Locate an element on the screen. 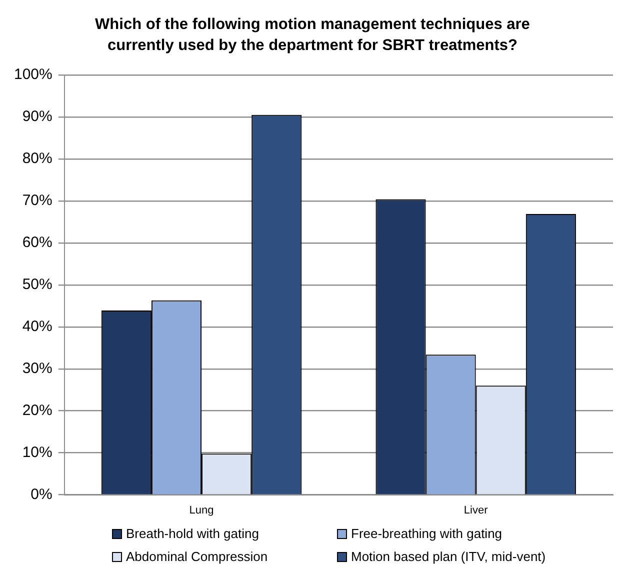 This screenshot has height=572, width=625. y-tick-label: 90% is located at coordinates (37, 117).